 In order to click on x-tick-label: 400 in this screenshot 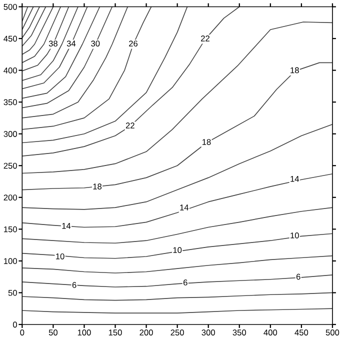, I will do `click(271, 333)`.